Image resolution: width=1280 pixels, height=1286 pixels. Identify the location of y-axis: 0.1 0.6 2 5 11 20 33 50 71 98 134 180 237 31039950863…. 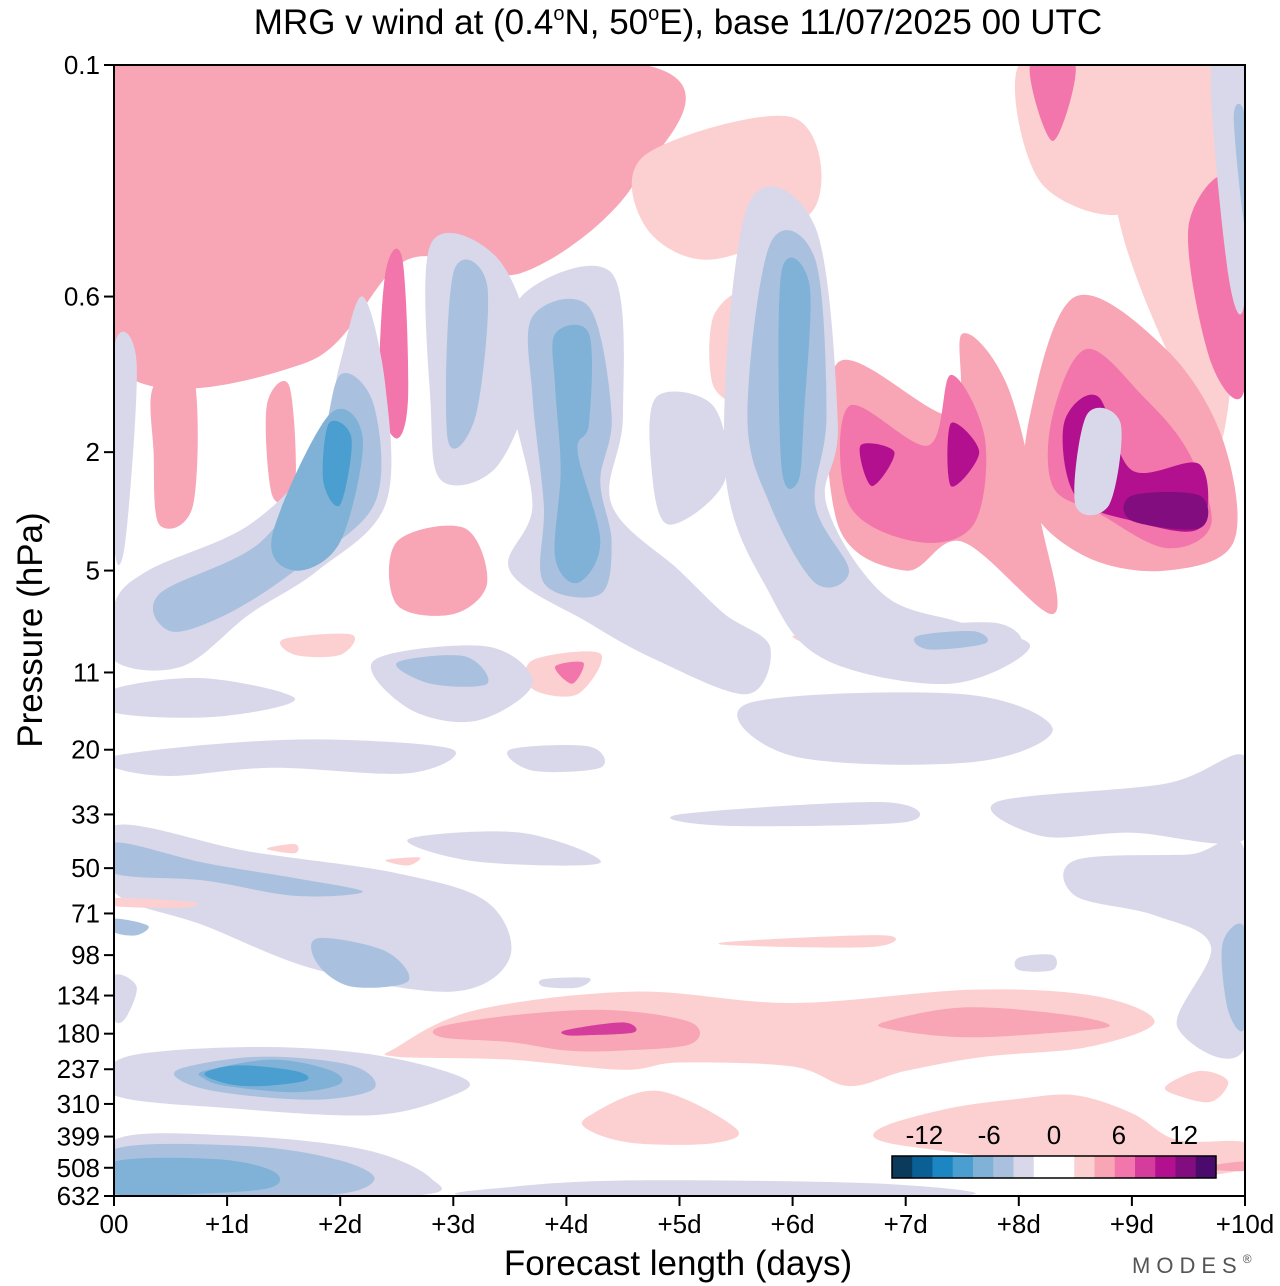
(85, 630).